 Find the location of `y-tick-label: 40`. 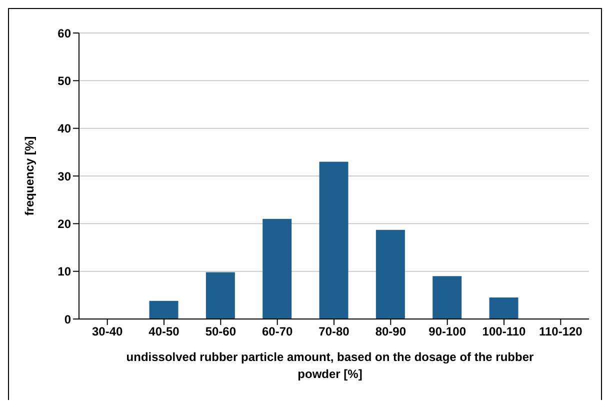

y-tick-label: 40 is located at coordinates (65, 129).